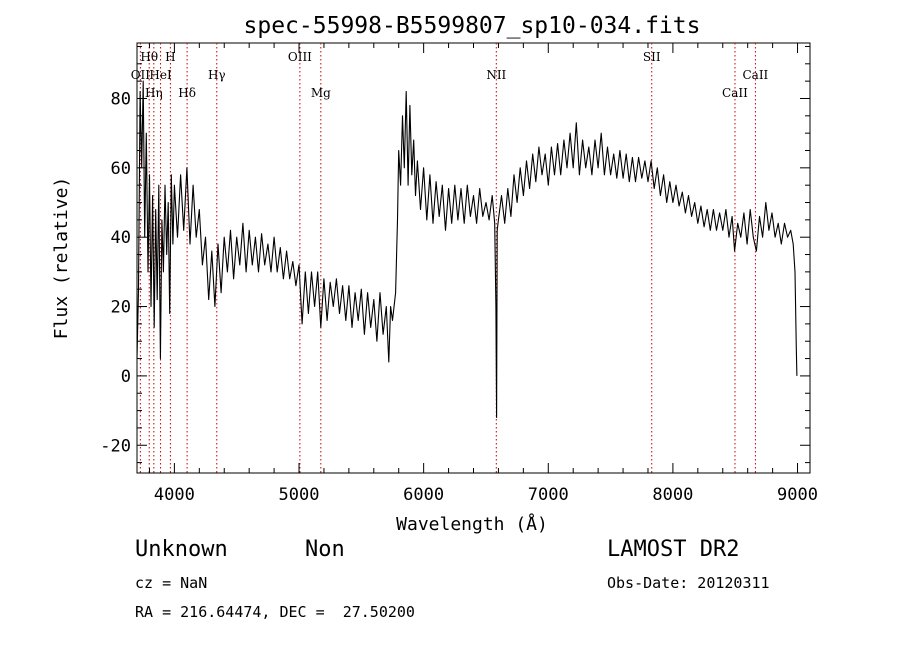 Image resolution: width=900 pixels, height=649 pixels. What do you see at coordinates (652, 57) in the screenshot?
I see `spectral-line-label: SII` at bounding box center [652, 57].